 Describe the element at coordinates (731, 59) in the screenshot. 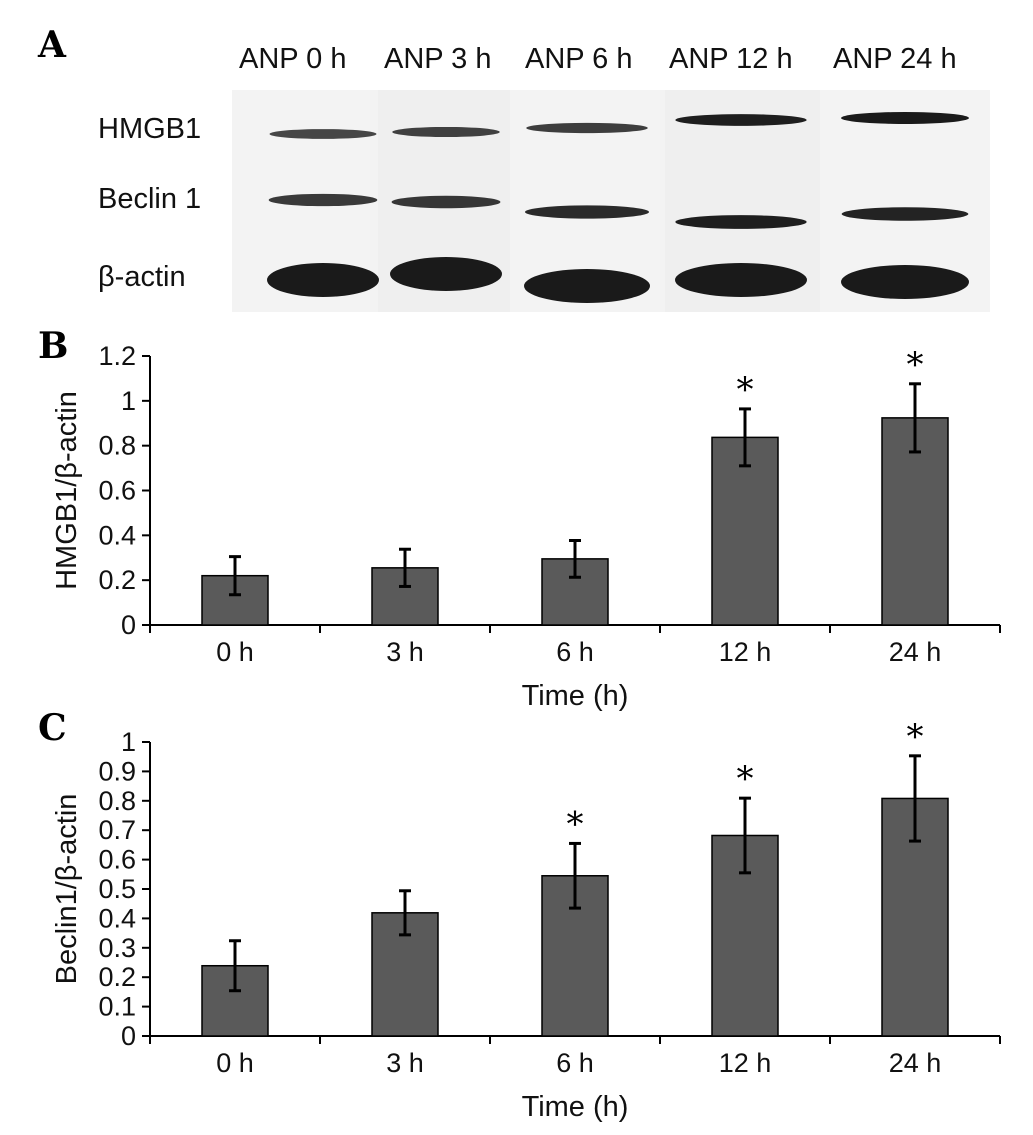

I see `lane-label-anp-12-h: ANP 12 h` at that location.